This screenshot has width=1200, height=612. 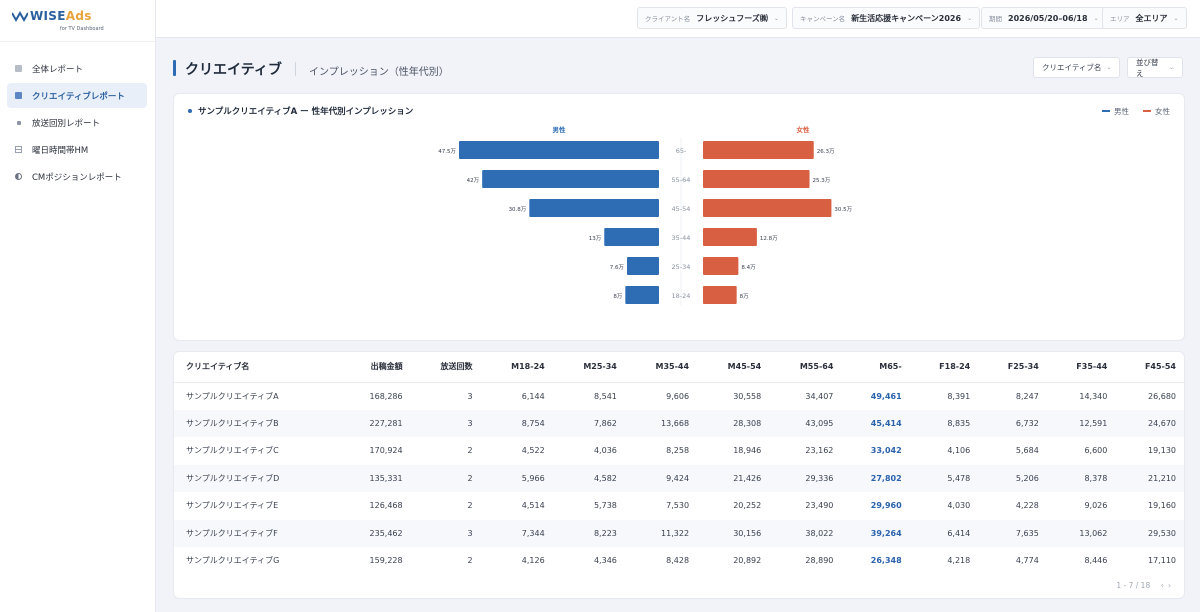 What do you see at coordinates (375, 533) in the screenshot?
I see `table-cell: 235,462` at bounding box center [375, 533].